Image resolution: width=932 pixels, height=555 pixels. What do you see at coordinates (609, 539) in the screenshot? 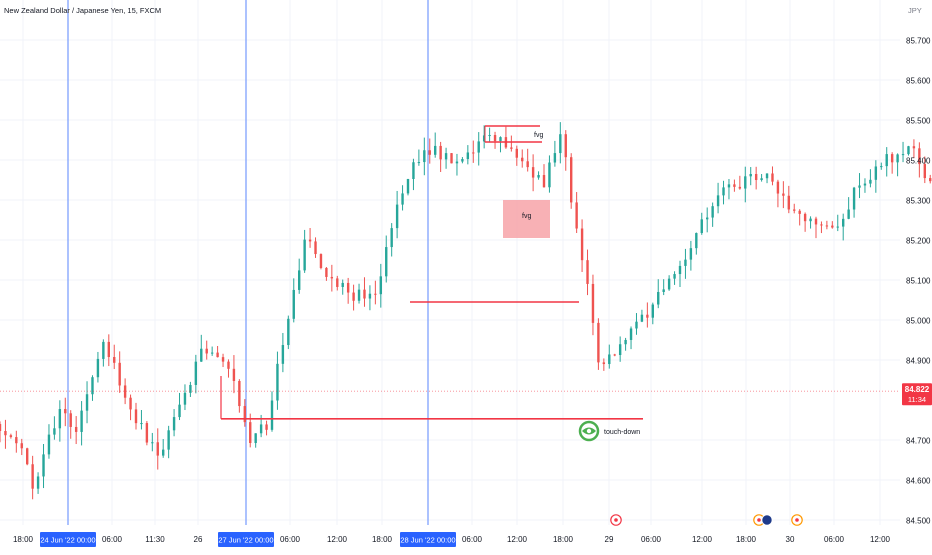
I see `x-tick-label: 29` at bounding box center [609, 539].